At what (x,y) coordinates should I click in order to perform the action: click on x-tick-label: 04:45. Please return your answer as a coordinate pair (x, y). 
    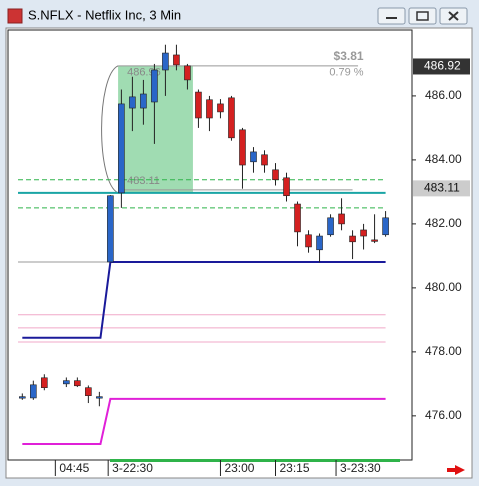
    Looking at the image, I should click on (74, 468).